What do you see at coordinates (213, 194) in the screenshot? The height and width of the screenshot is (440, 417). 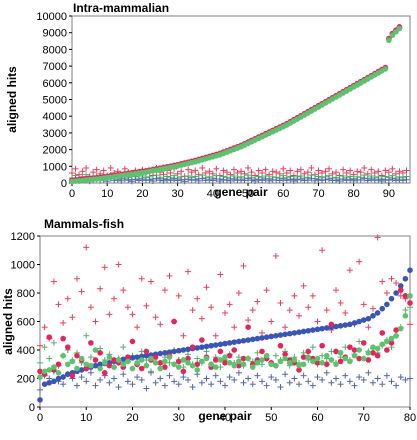 I see `x-tick-label: 40` at bounding box center [213, 194].